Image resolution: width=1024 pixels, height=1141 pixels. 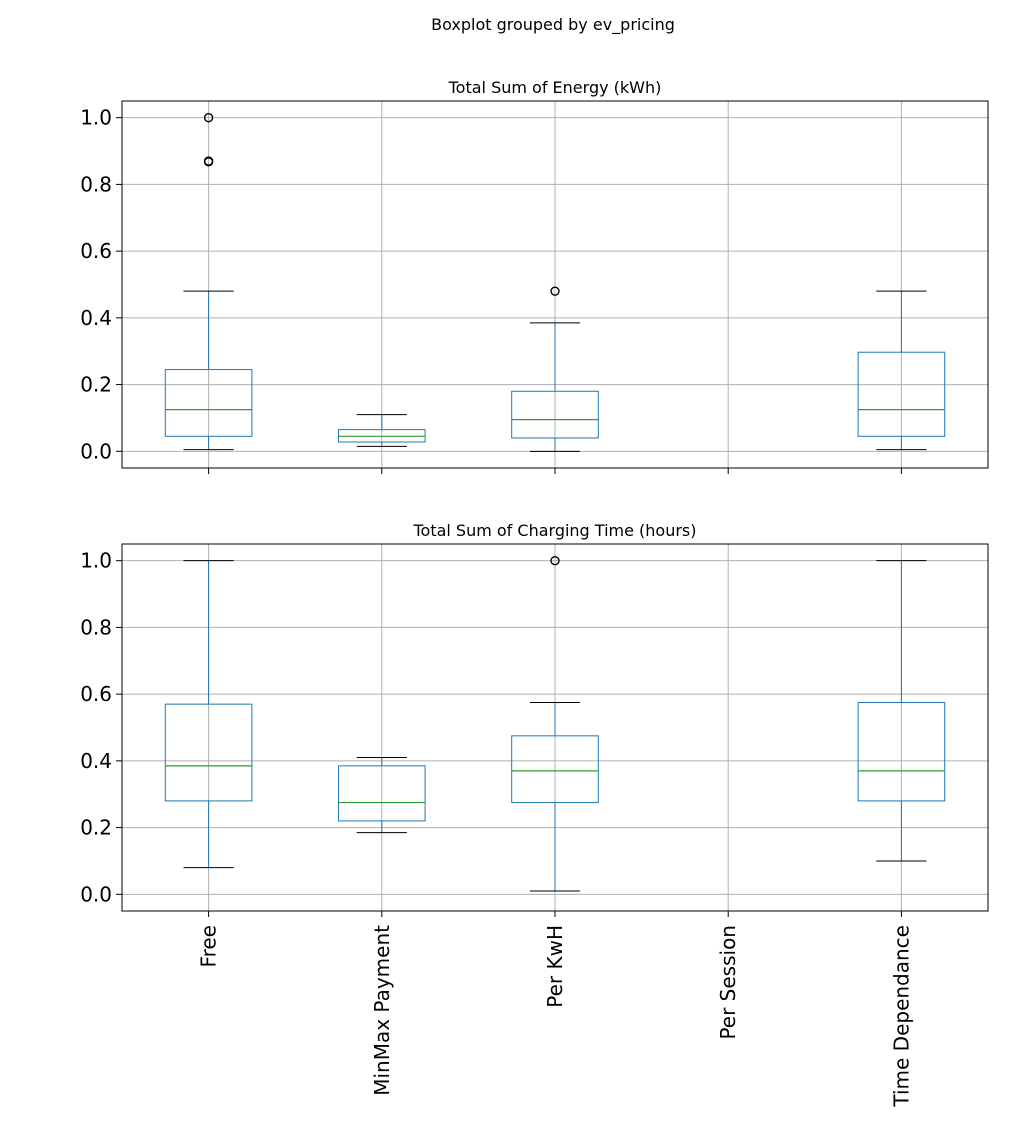 I want to click on subplot-title: Total Sum of Charging Time (hours), so click(x=554, y=530).